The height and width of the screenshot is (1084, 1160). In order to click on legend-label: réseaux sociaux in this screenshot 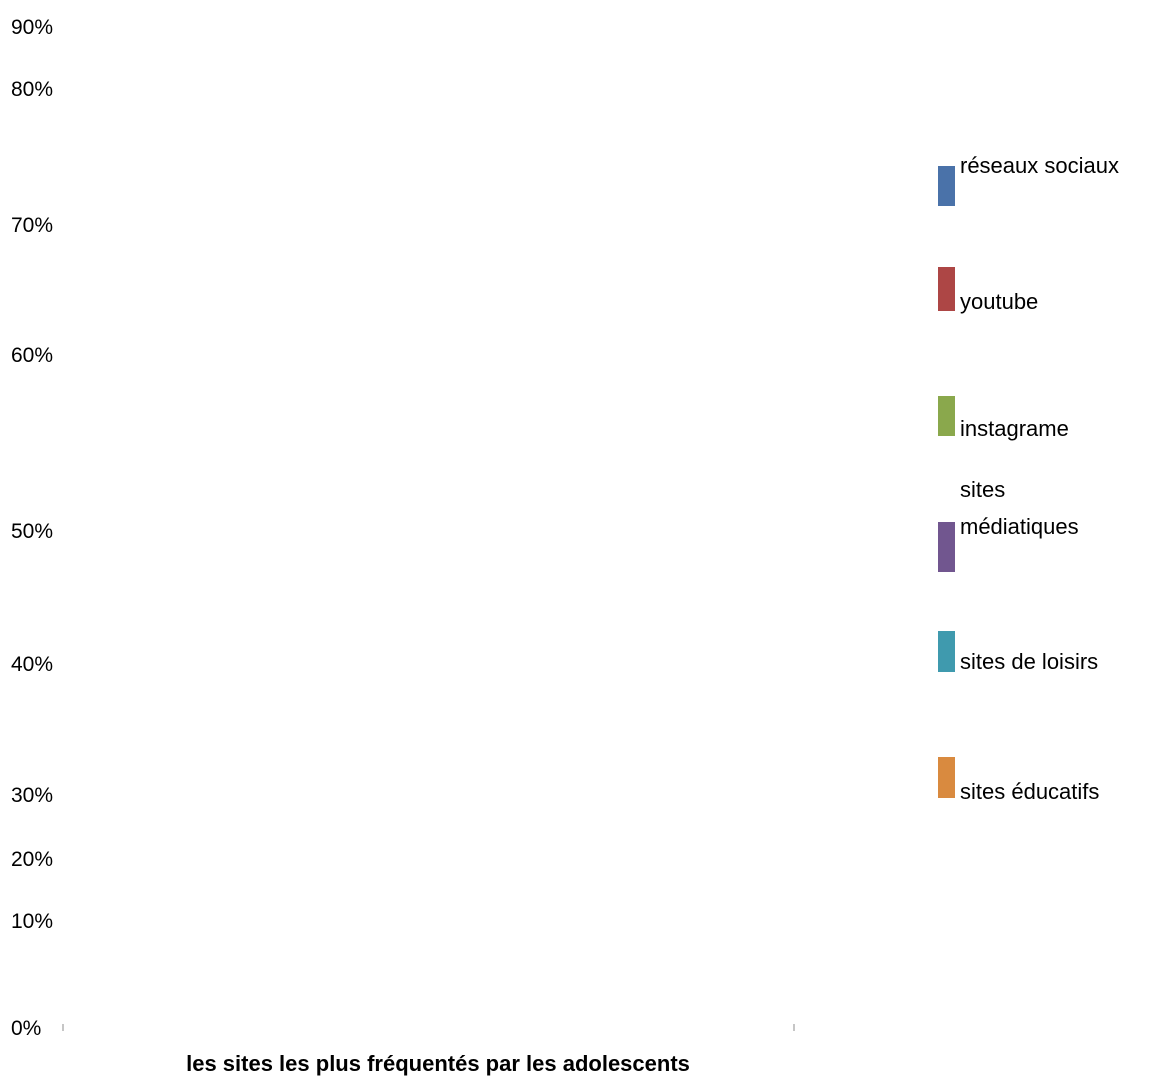, I will do `click(1039, 165)`.